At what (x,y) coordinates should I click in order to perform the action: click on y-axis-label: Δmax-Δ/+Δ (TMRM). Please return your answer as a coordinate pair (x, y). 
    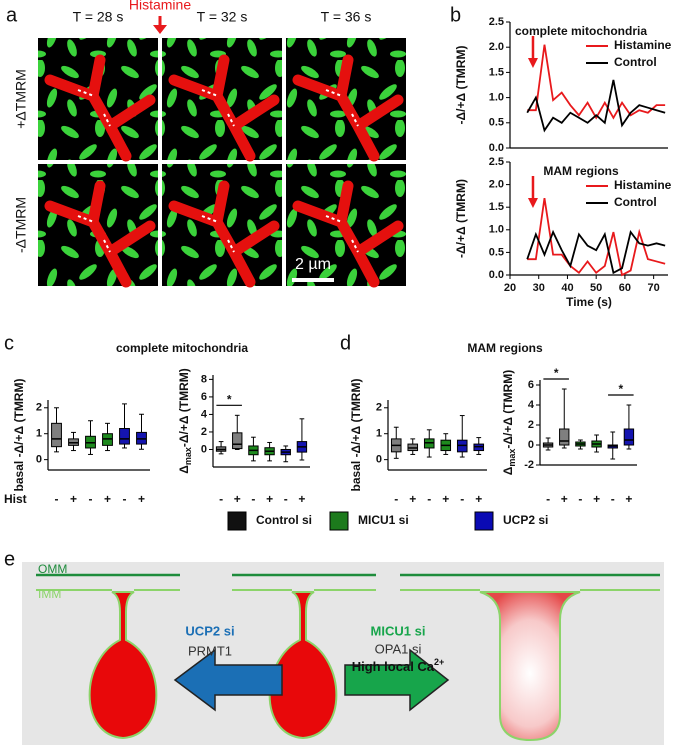
    Looking at the image, I should click on (509, 423).